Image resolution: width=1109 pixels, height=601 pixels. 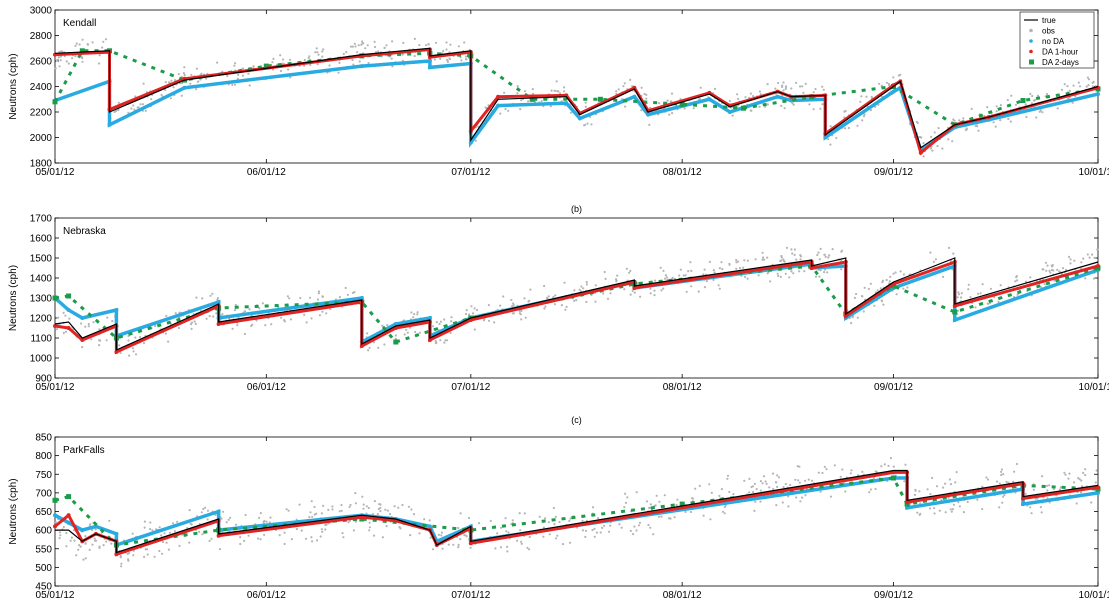 What do you see at coordinates (1031, 30) in the screenshot?
I see `legend-marker-obs` at bounding box center [1031, 30].